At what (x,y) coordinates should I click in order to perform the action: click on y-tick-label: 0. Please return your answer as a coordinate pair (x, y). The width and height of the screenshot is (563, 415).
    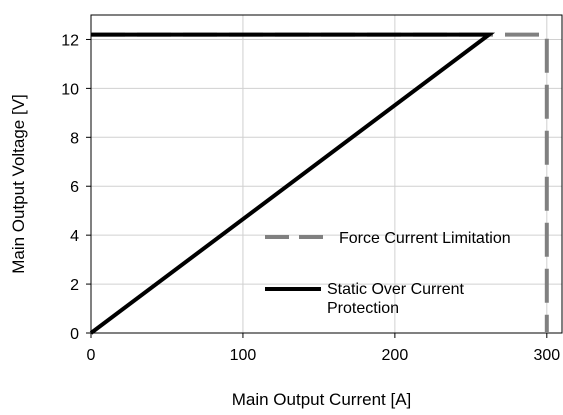
    Looking at the image, I should click on (74, 334).